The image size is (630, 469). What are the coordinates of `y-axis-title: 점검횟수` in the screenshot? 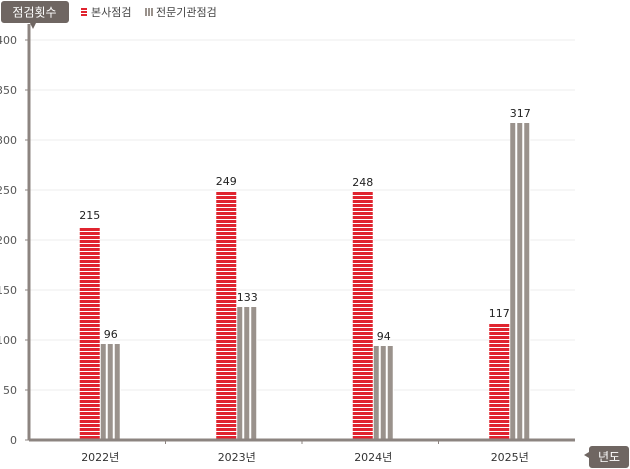 It's located at (34, 13).